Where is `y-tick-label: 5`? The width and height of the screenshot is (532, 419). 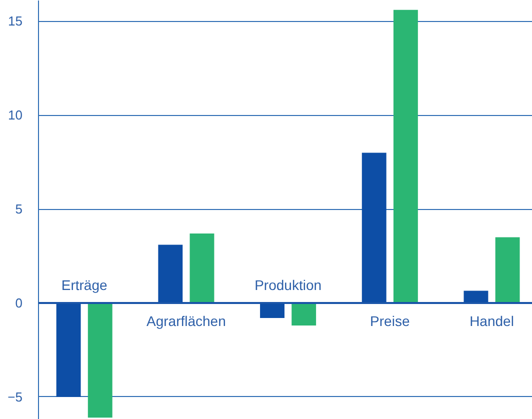 y-tick-label: 5 is located at coordinates (19, 209).